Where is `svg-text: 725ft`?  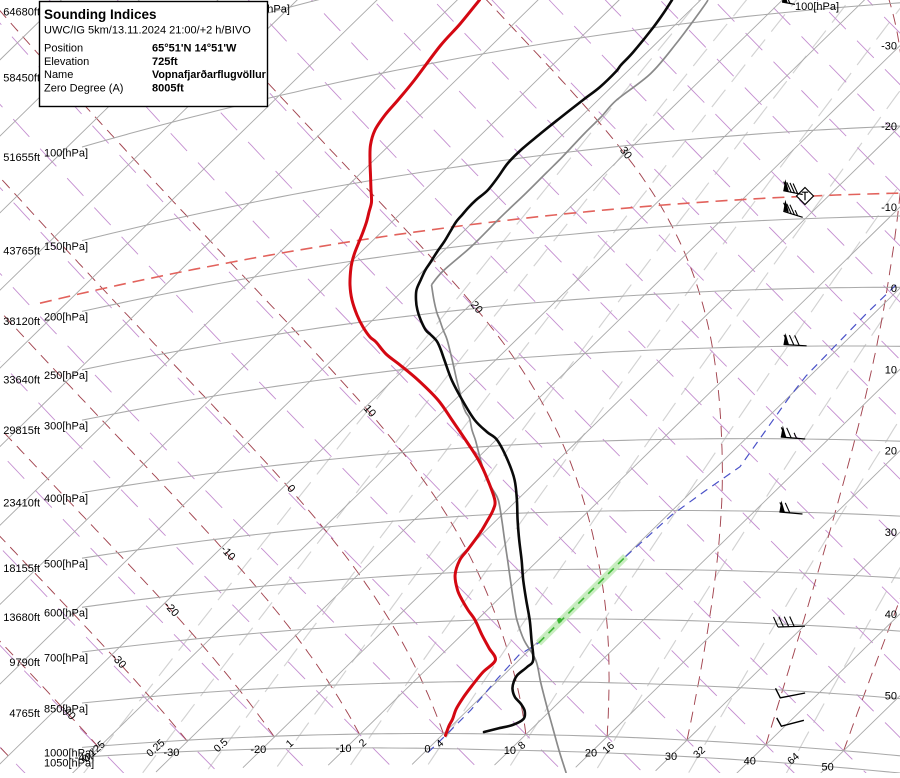 svg-text: 725ft is located at coordinates (165, 62).